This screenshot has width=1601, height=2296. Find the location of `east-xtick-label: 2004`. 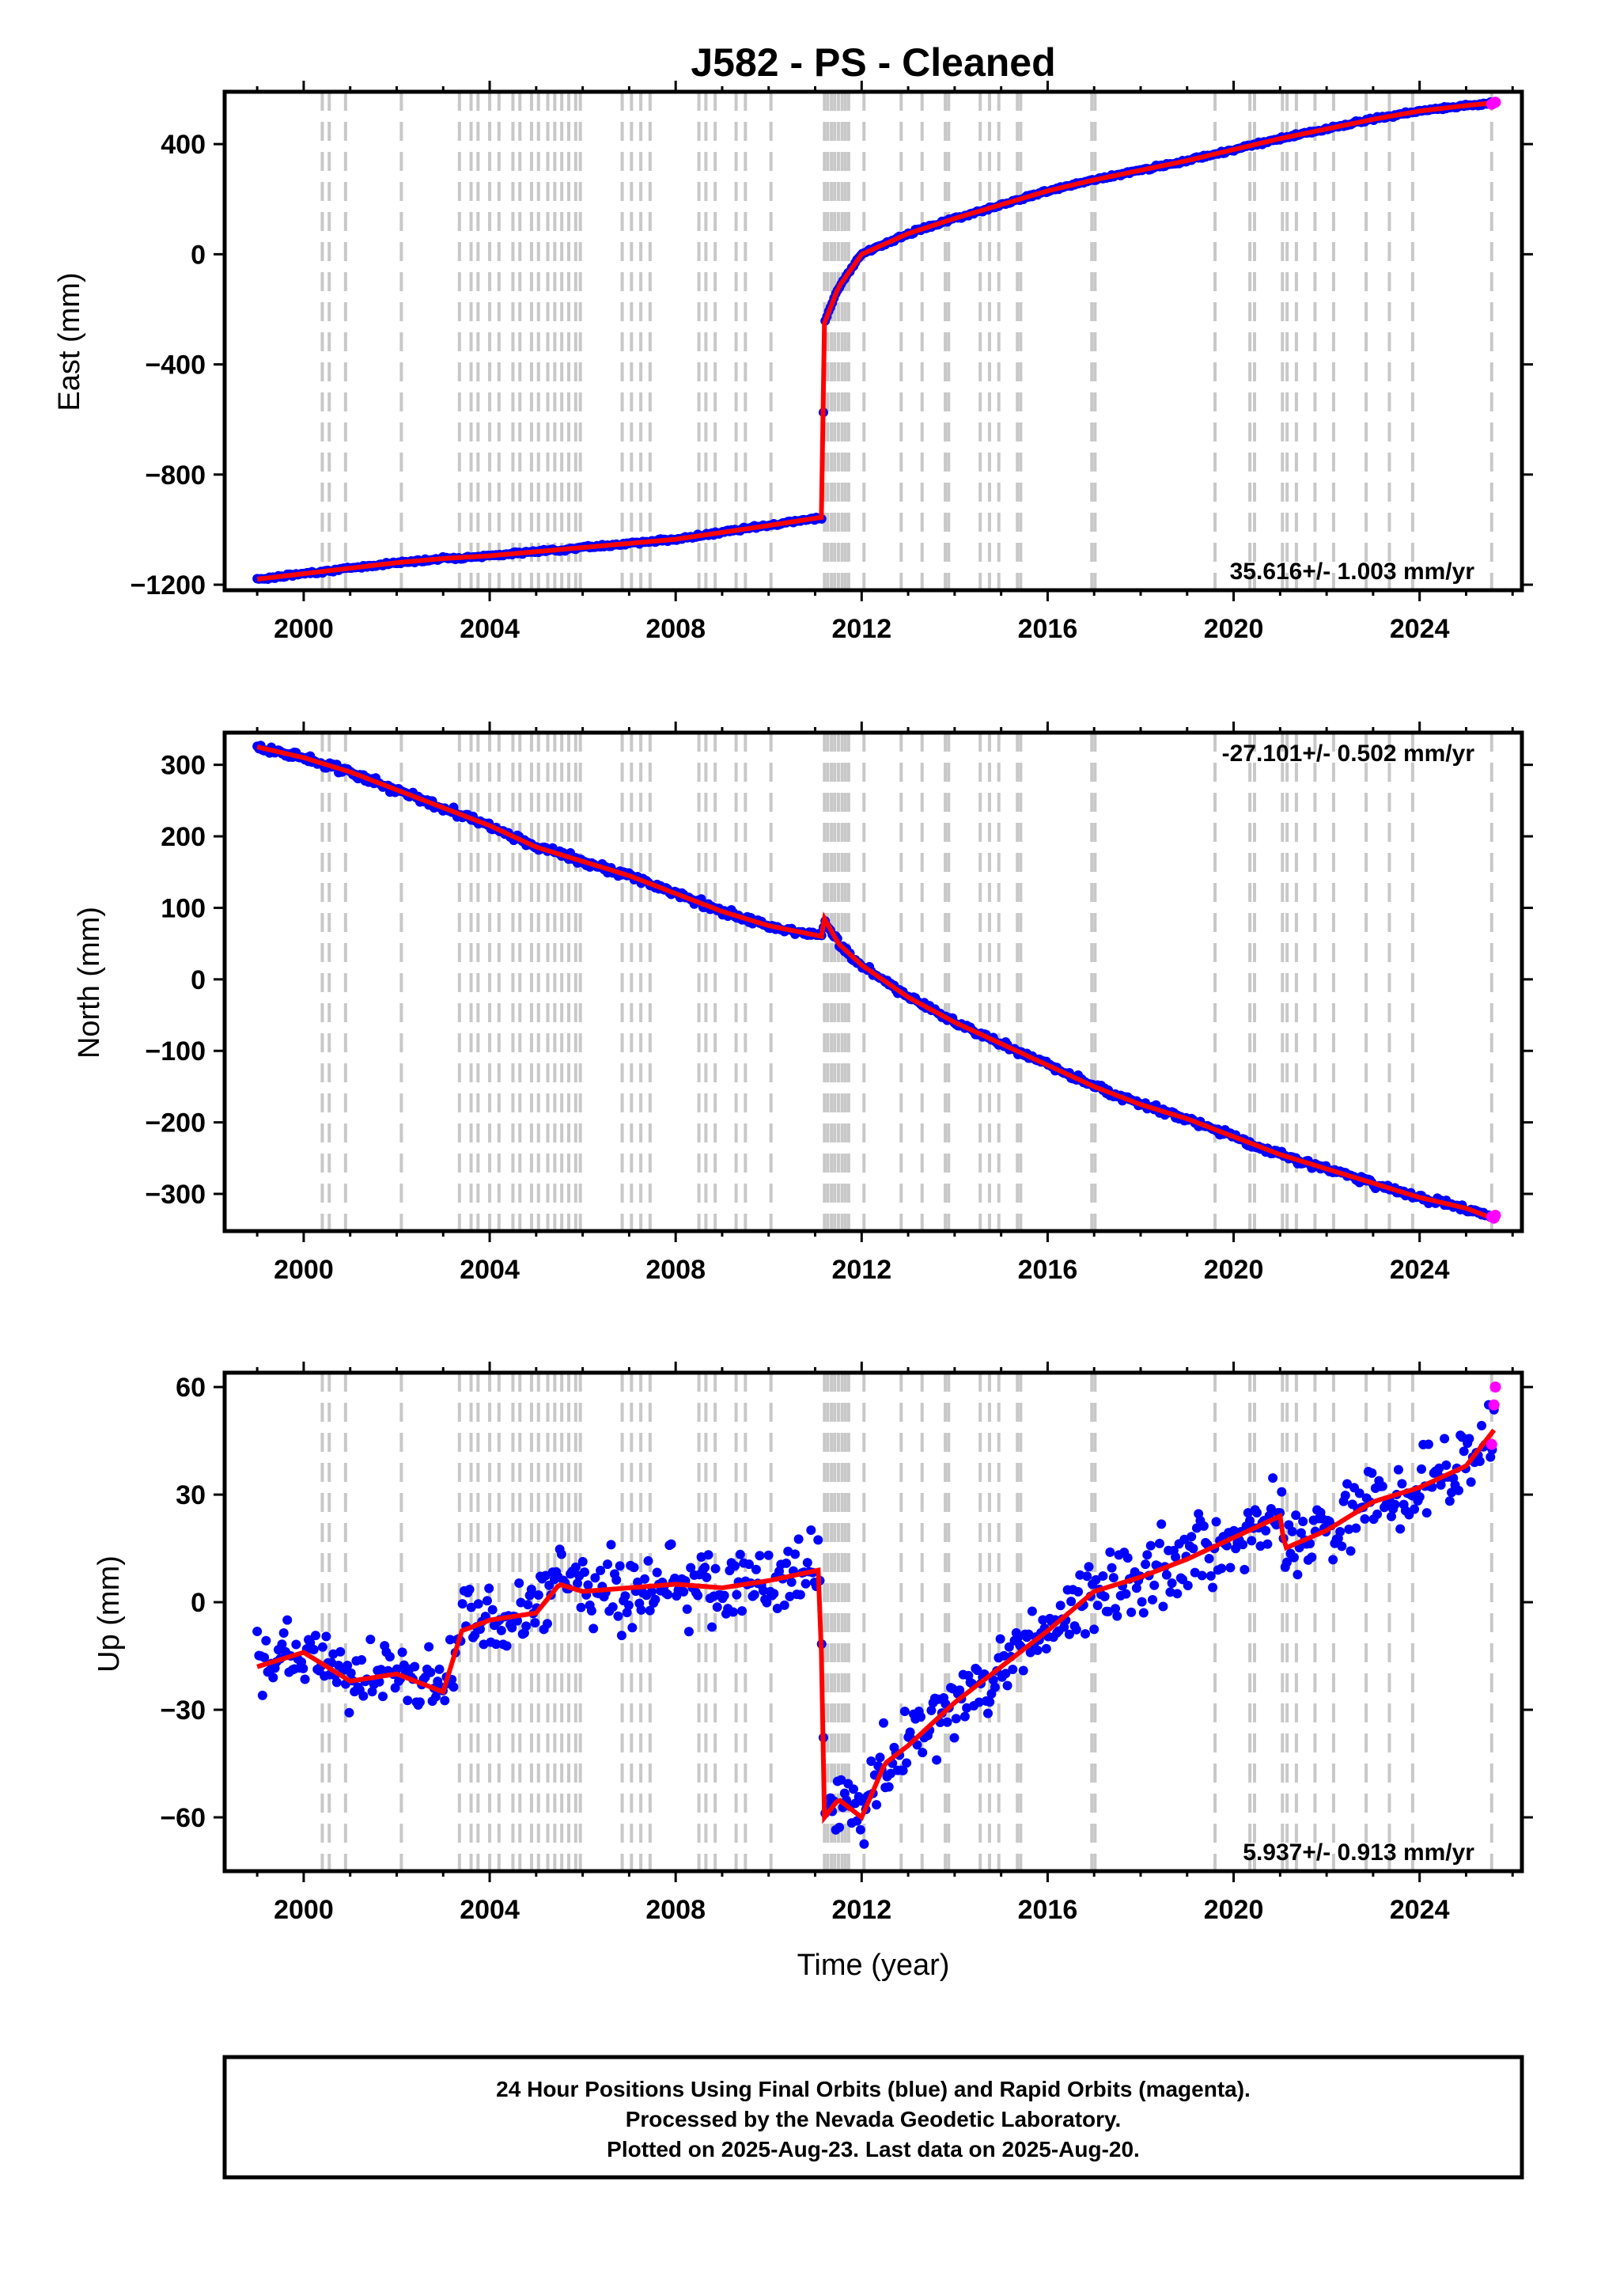

east-xtick-label: 2004 is located at coordinates (490, 629).